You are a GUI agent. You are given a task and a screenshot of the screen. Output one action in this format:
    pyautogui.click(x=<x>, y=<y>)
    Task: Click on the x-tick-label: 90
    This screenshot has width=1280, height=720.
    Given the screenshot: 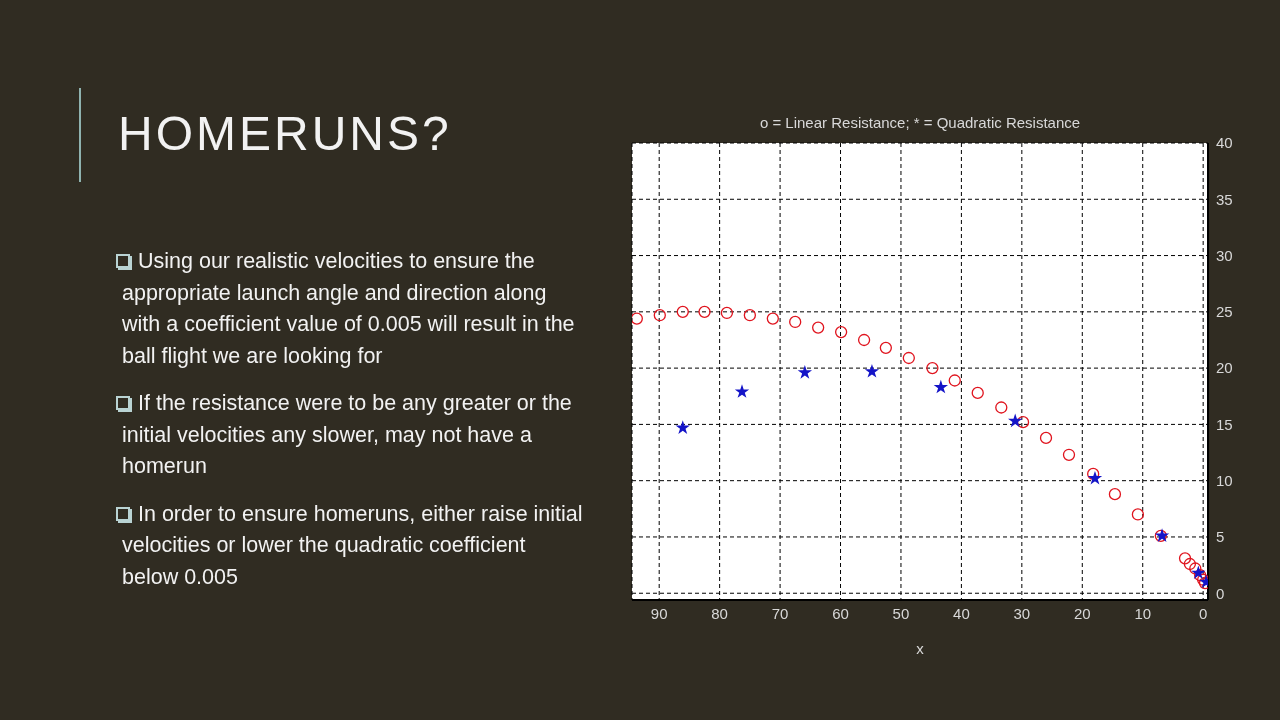 What is the action you would take?
    pyautogui.click(x=659, y=613)
    